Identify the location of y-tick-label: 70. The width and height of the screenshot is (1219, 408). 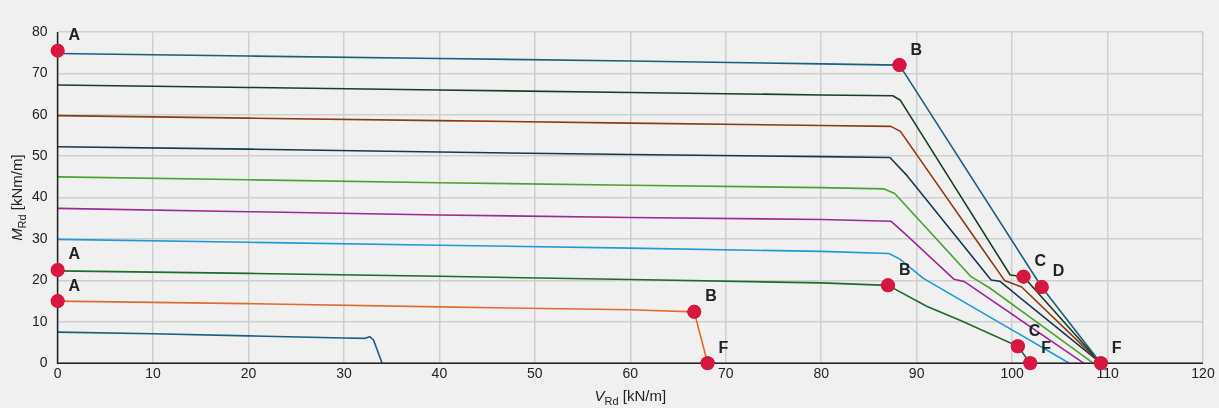
(39, 72).